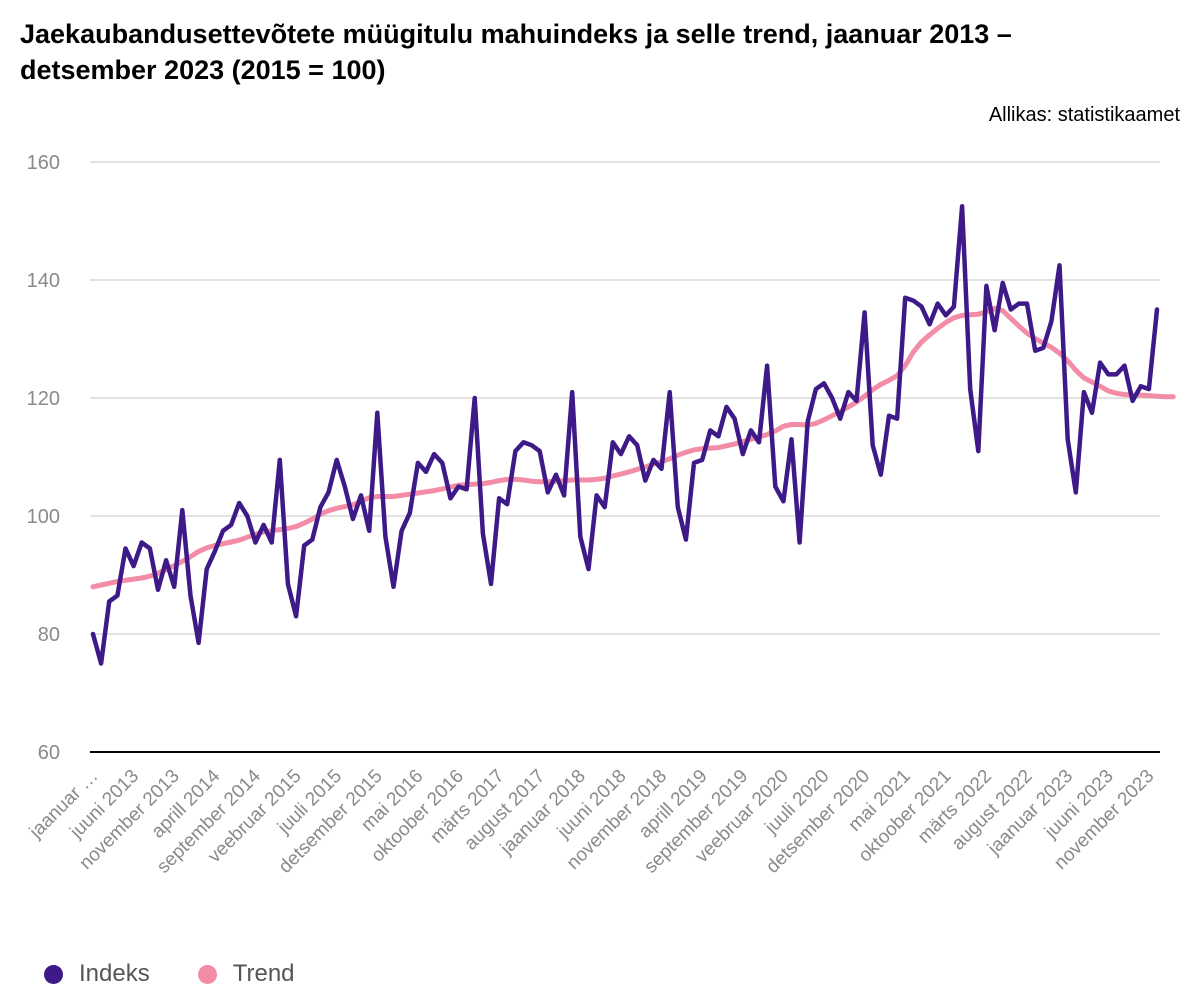 The image size is (1200, 1000). What do you see at coordinates (114, 973) in the screenshot?
I see `legend-label-indeks: Indeks` at bounding box center [114, 973].